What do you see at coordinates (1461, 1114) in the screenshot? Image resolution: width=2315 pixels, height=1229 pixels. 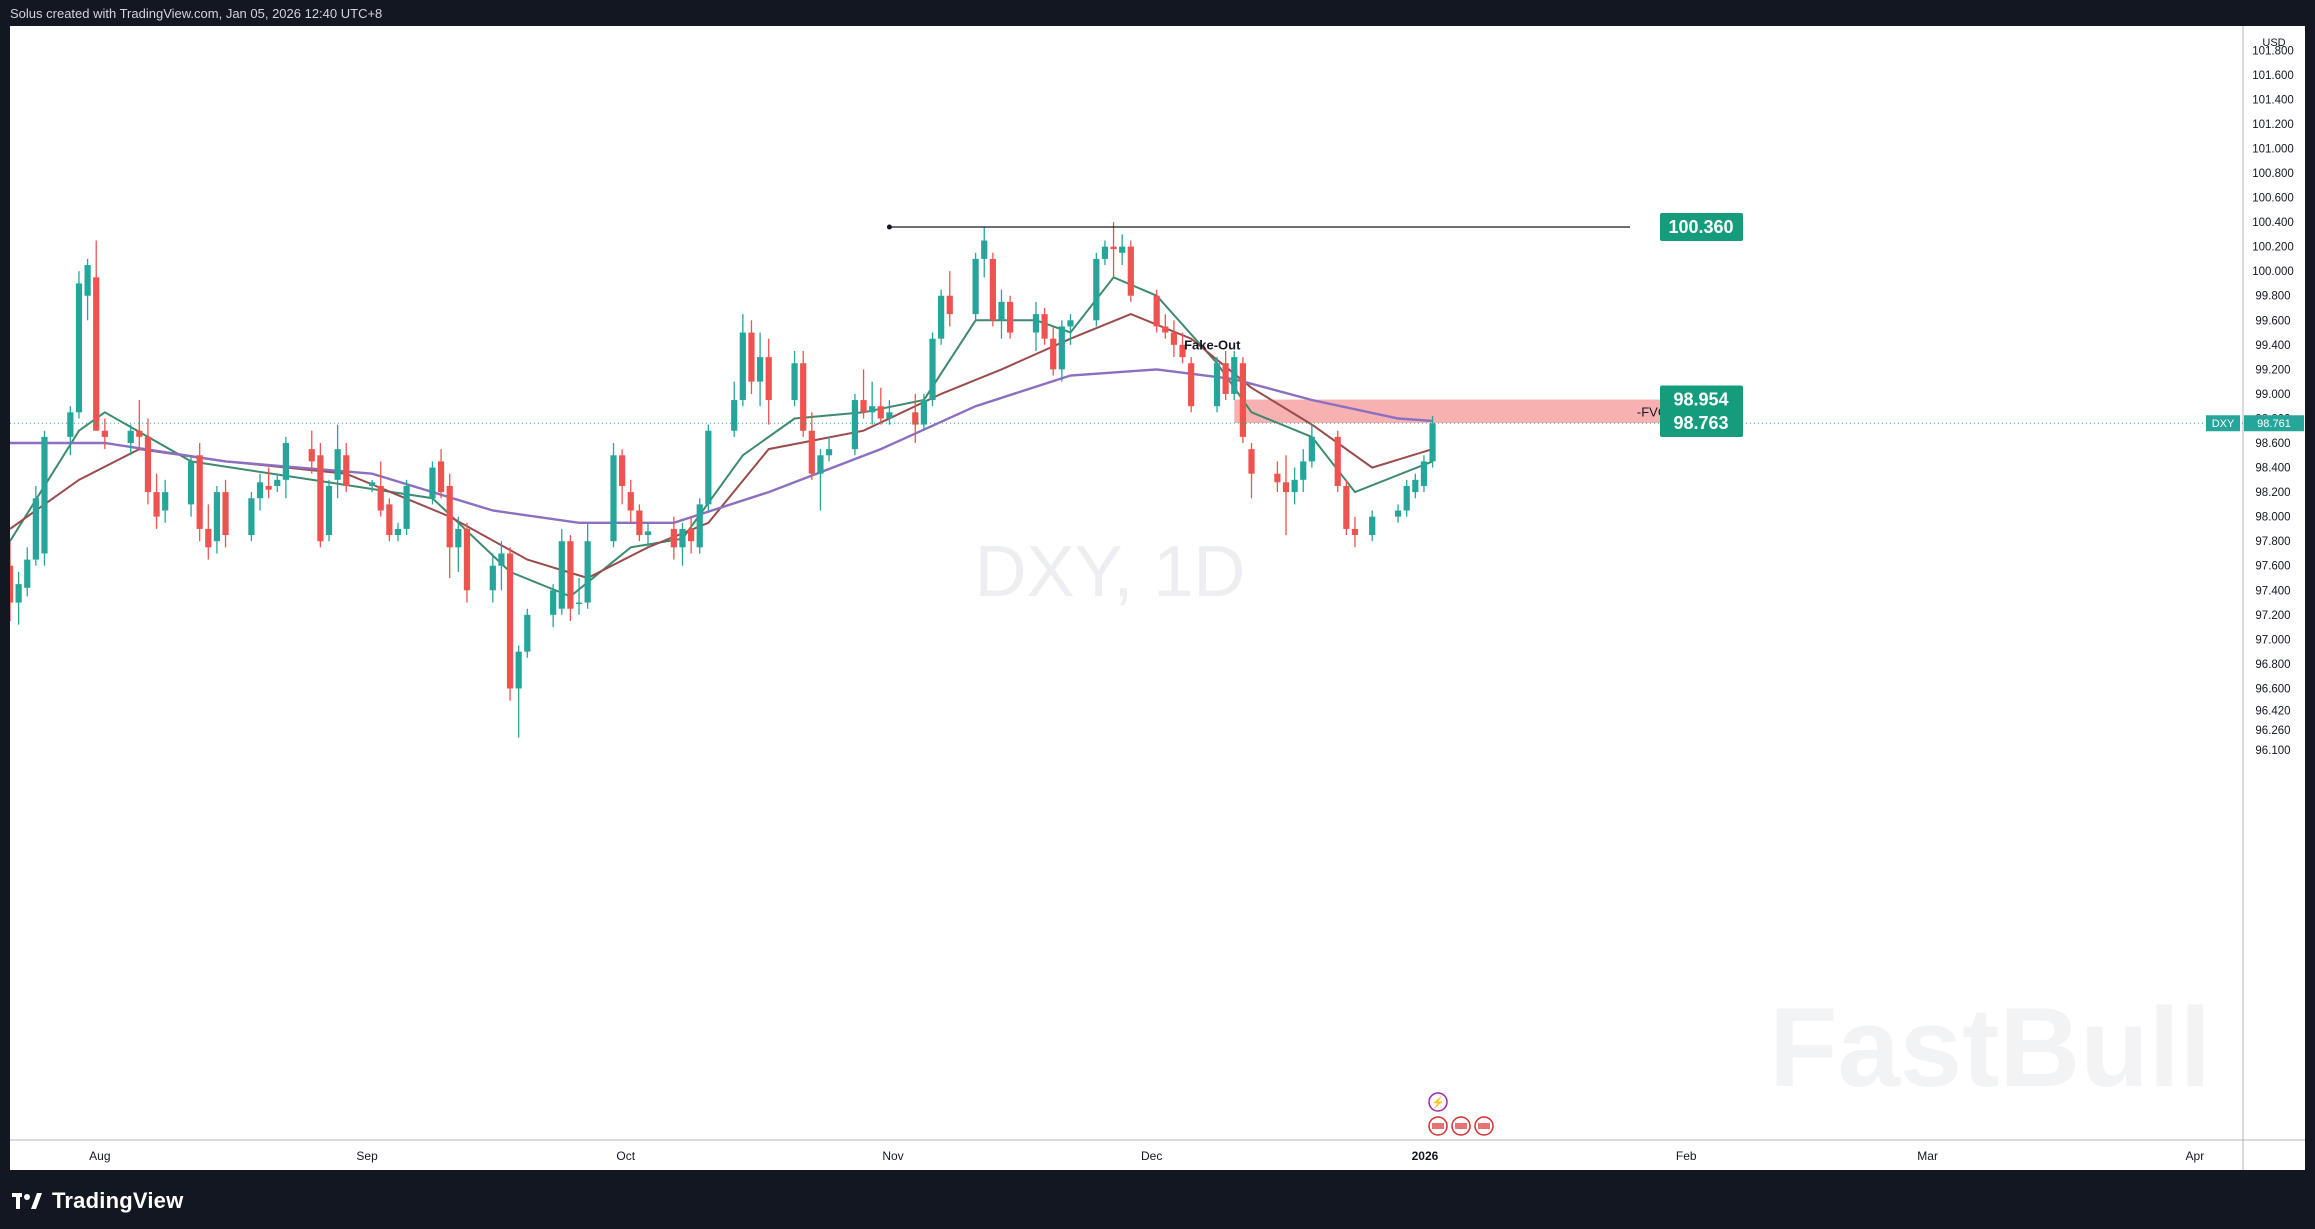 I see `economic-events-icons: ⚡` at bounding box center [1461, 1114].